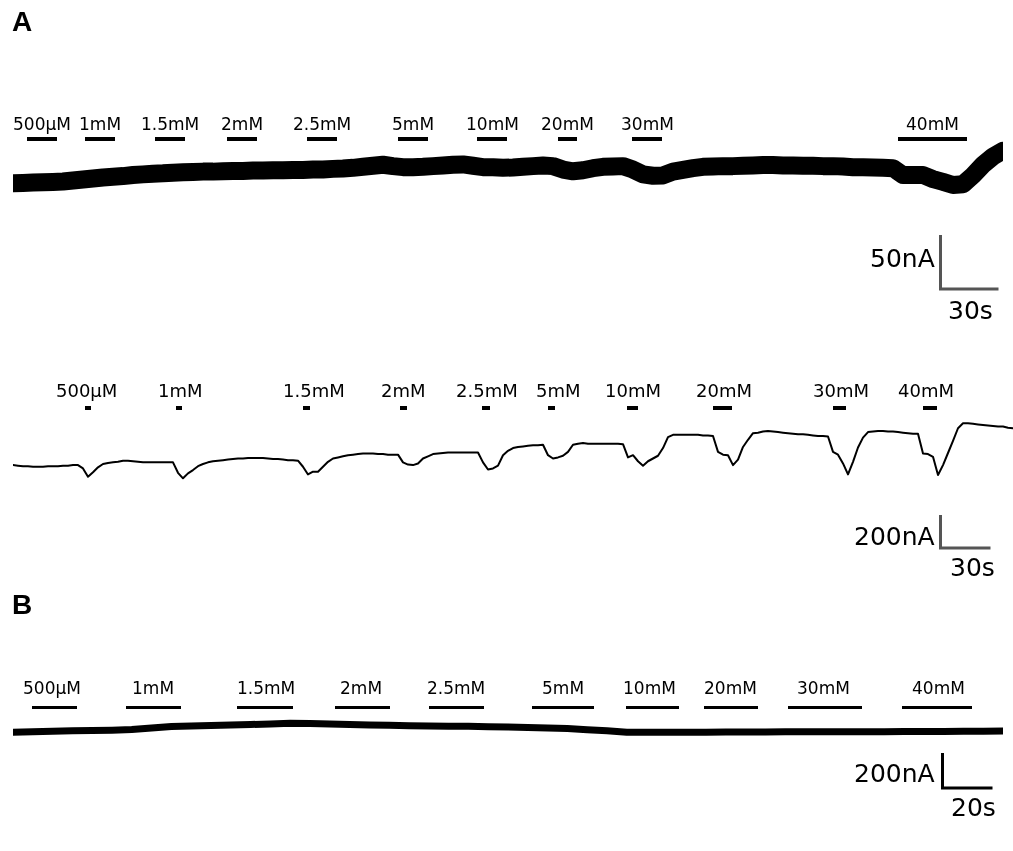 This screenshot has height=851, width=1013. Describe the element at coordinates (22, 604) in the screenshot. I see `chart-title: B` at that location.